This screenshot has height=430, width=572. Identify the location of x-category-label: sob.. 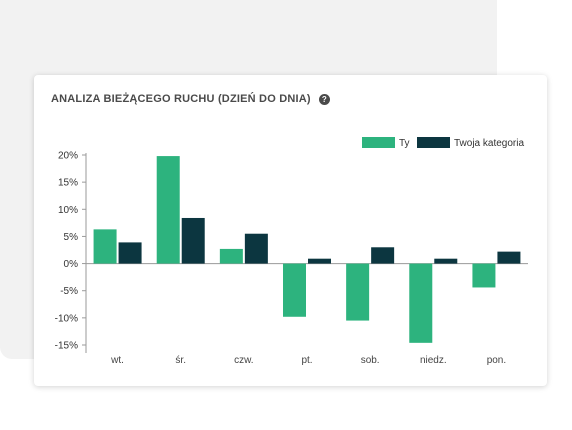
(370, 360).